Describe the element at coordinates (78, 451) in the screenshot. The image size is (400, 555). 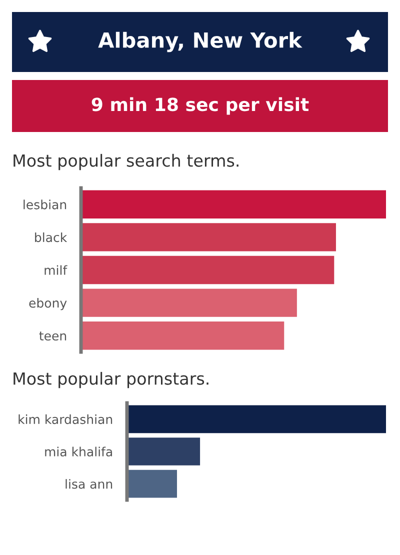
I see `y-tick-label: mia khalifa` at that location.